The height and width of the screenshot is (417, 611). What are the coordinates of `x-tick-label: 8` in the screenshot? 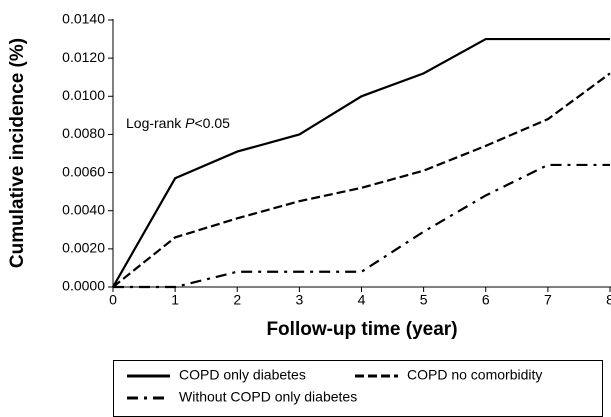 It's located at (608, 300).